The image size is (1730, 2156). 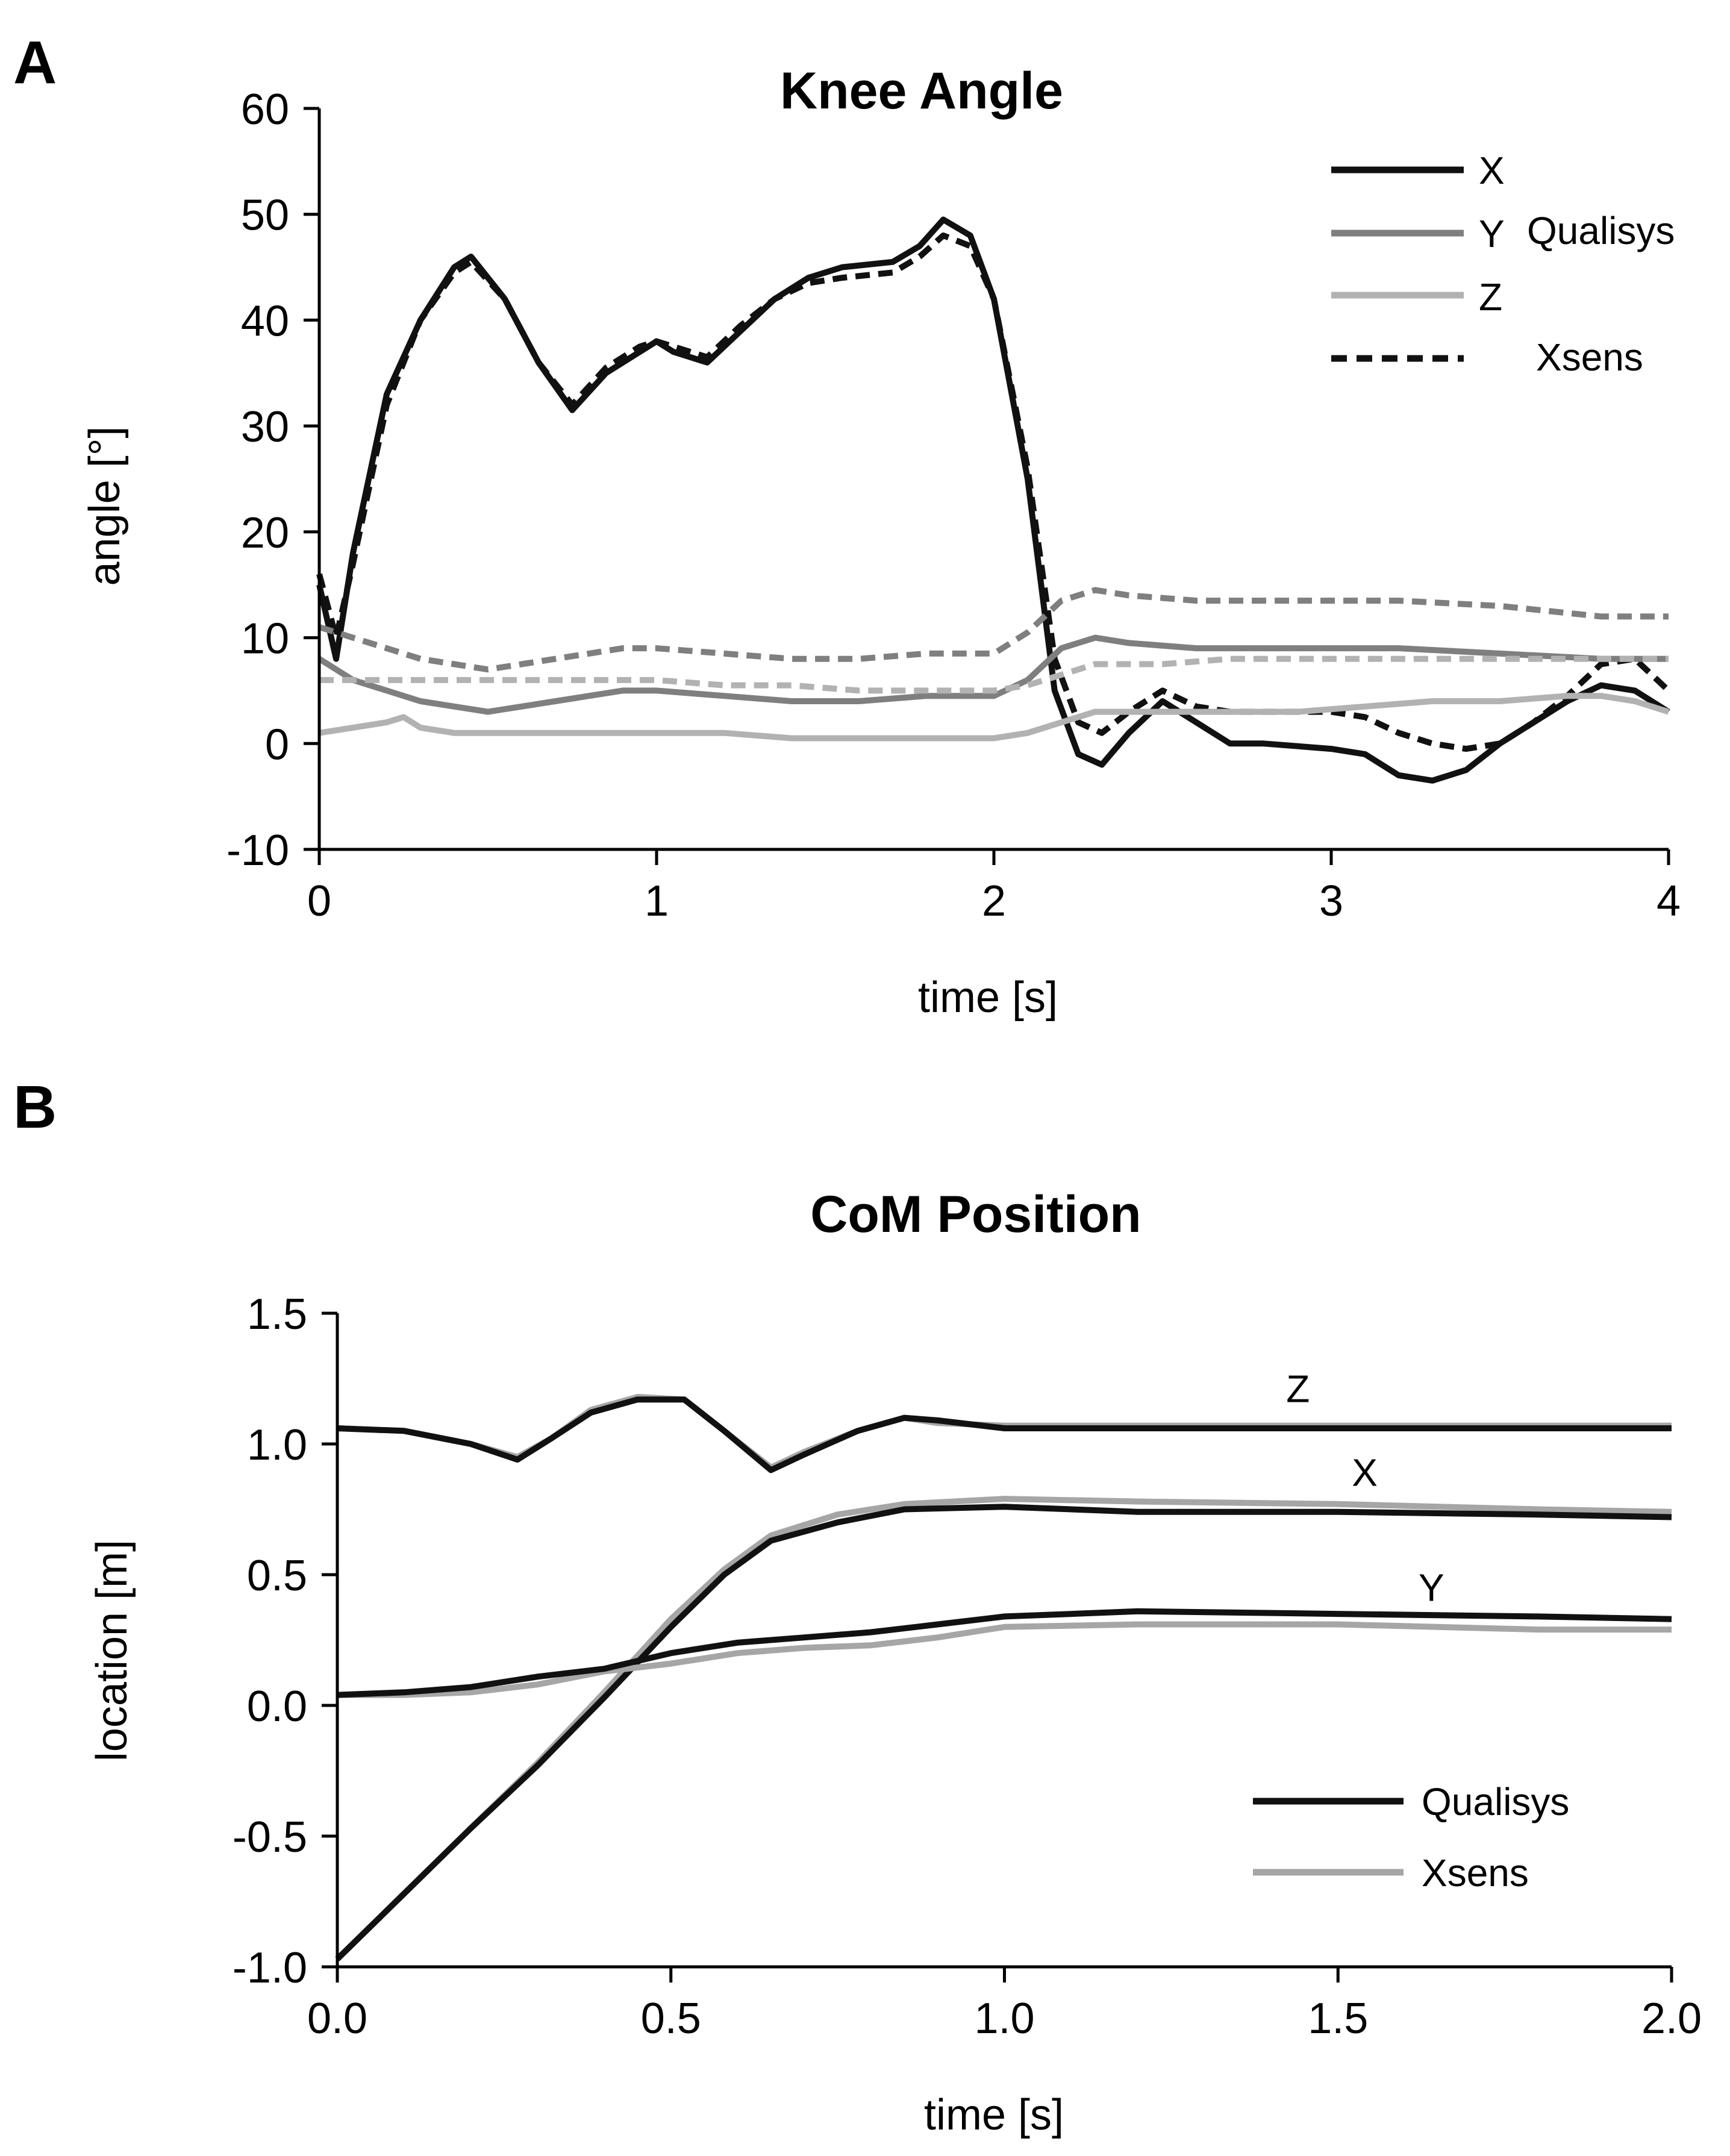 I want to click on y-tick-label: 1.5, so click(x=277, y=1314).